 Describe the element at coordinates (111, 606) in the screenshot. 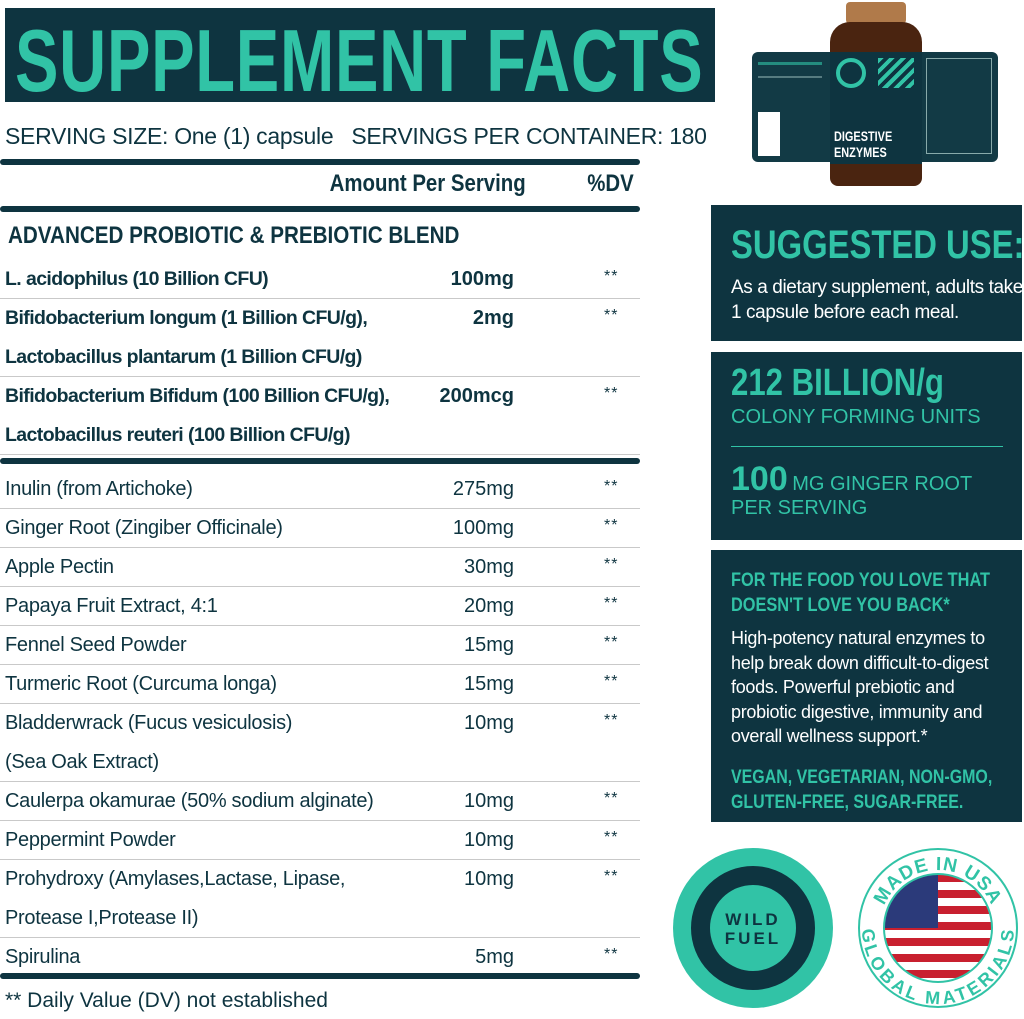

I see `ingredient-name: Papaya Fruit Extract, 4:1` at that location.